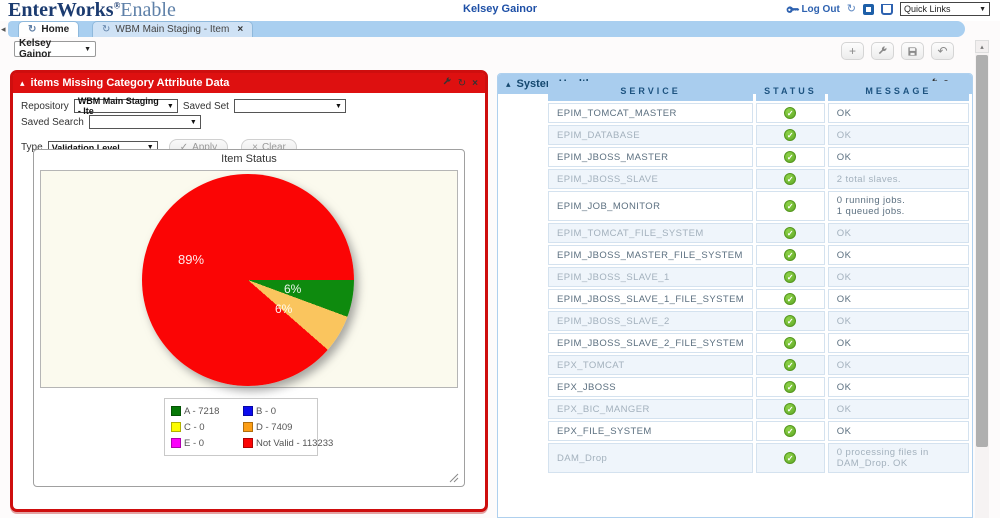 This screenshot has width=1000, height=518. I want to click on legend-item: A - 7218, so click(207, 411).